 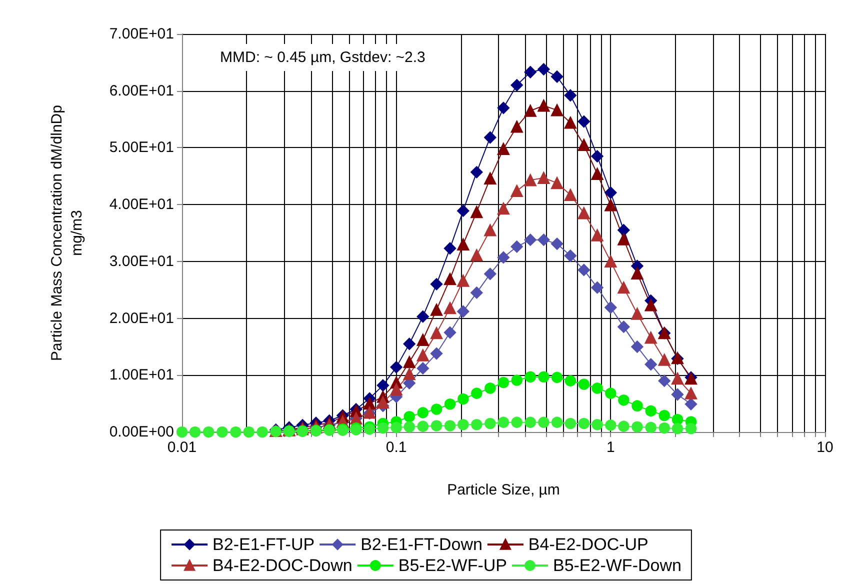 I want to click on legend-label: B2-E1-FT-UP, so click(x=263, y=544).